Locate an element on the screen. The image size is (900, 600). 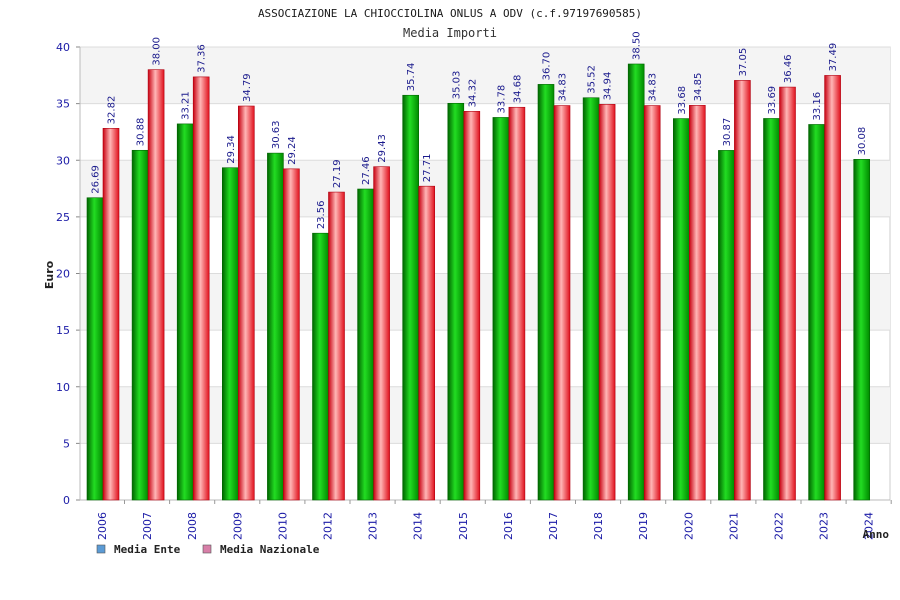
y-tick-label: 15 is located at coordinates (63, 330).